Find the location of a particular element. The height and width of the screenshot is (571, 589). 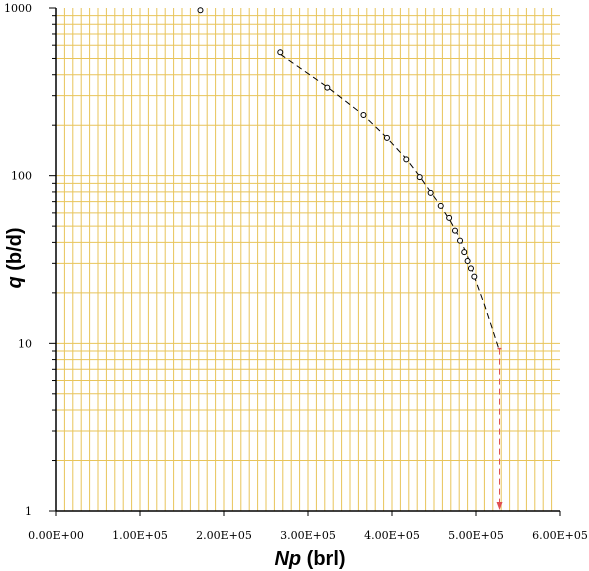

y-axis-variable: q is located at coordinates (15, 282).